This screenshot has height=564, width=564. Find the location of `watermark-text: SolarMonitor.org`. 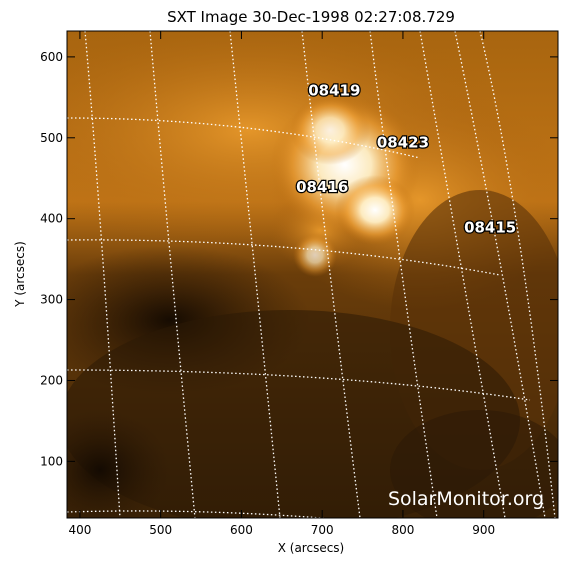

watermark-text: SolarMonitor.org is located at coordinates (466, 499).